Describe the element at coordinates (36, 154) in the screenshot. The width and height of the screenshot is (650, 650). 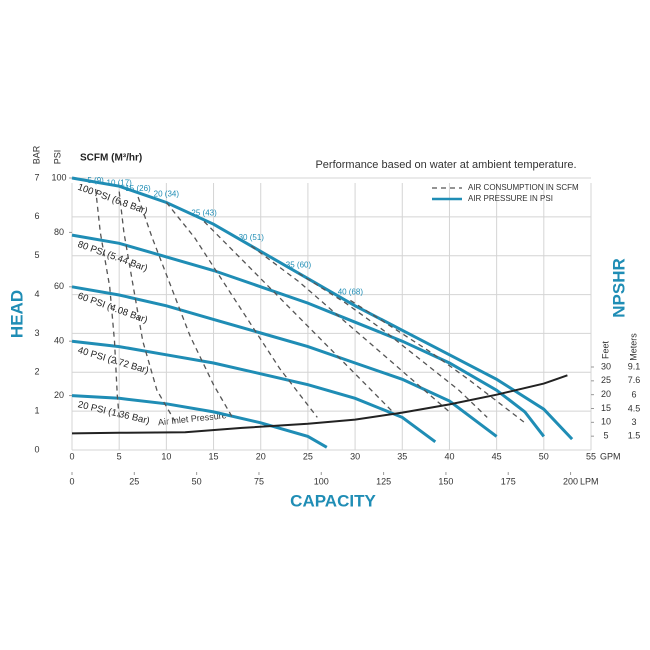
I see `bar-unit: BAR` at that location.